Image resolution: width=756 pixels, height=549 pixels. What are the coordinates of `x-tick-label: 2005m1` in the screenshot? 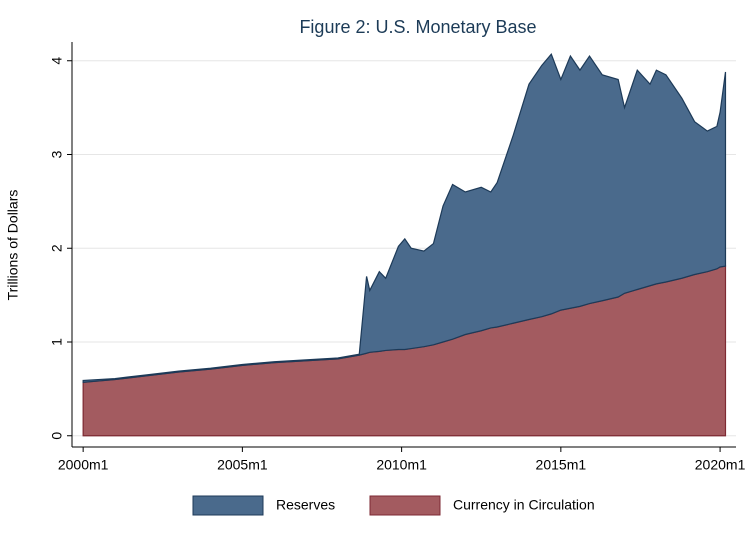 It's located at (242, 465).